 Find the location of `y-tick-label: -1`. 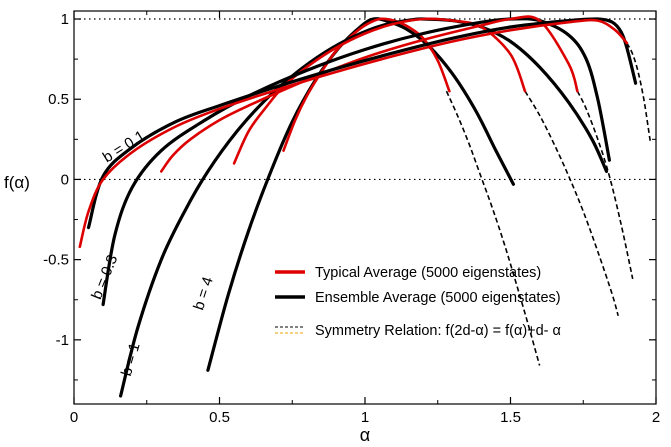

y-tick-label: -1 is located at coordinates (62, 340).